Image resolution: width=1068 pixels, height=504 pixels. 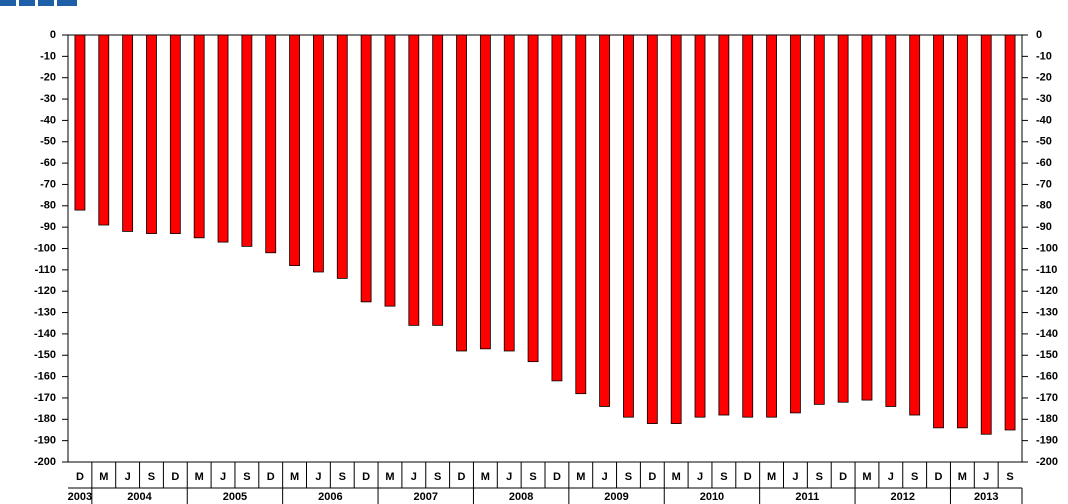 I want to click on y2-tick-label: -10, so click(x=1044, y=56).